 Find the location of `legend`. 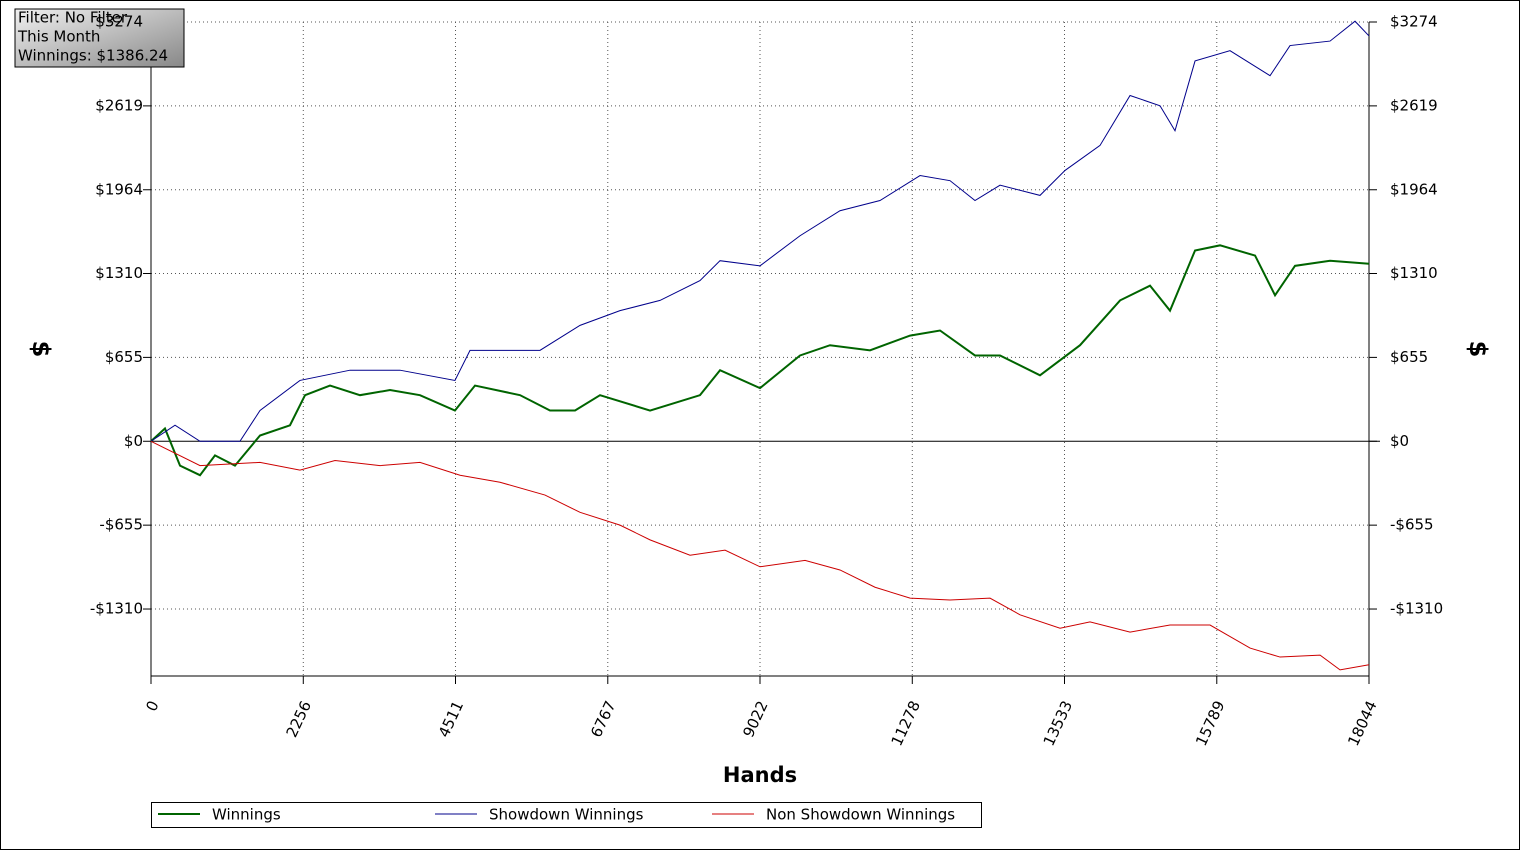

legend is located at coordinates (566, 815).